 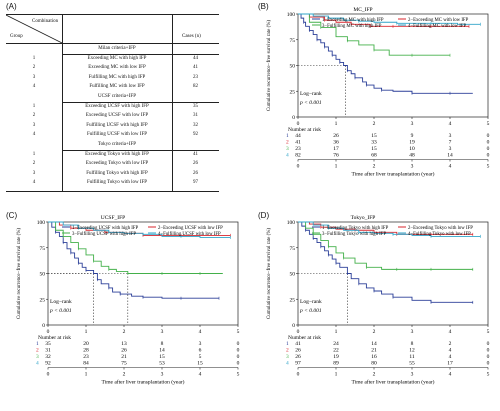 I want to click on risk-count: 16, so click(x=374, y=357).